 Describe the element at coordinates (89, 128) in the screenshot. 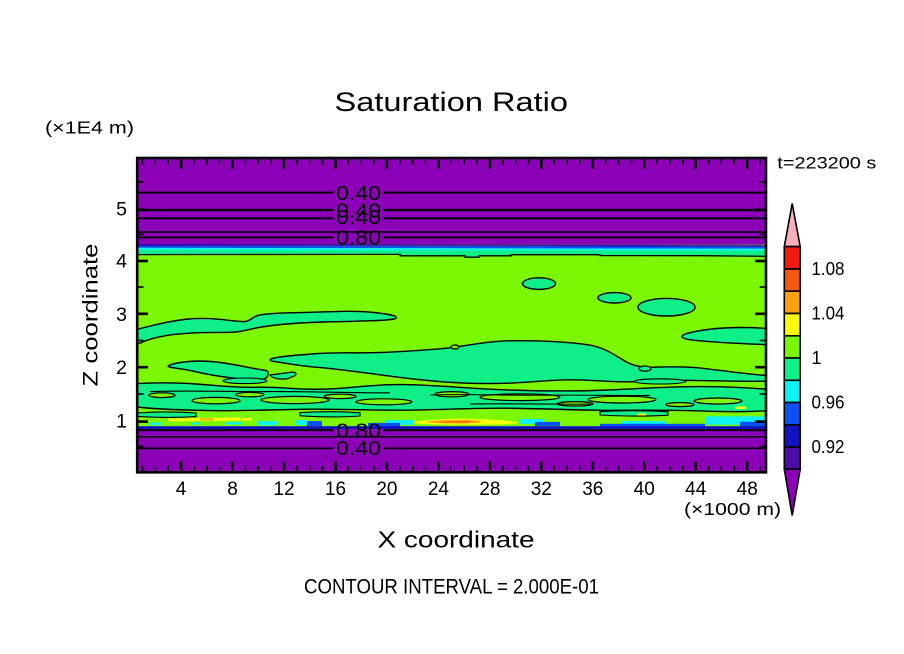

I see `svg-text: (×1E4 m)` at that location.